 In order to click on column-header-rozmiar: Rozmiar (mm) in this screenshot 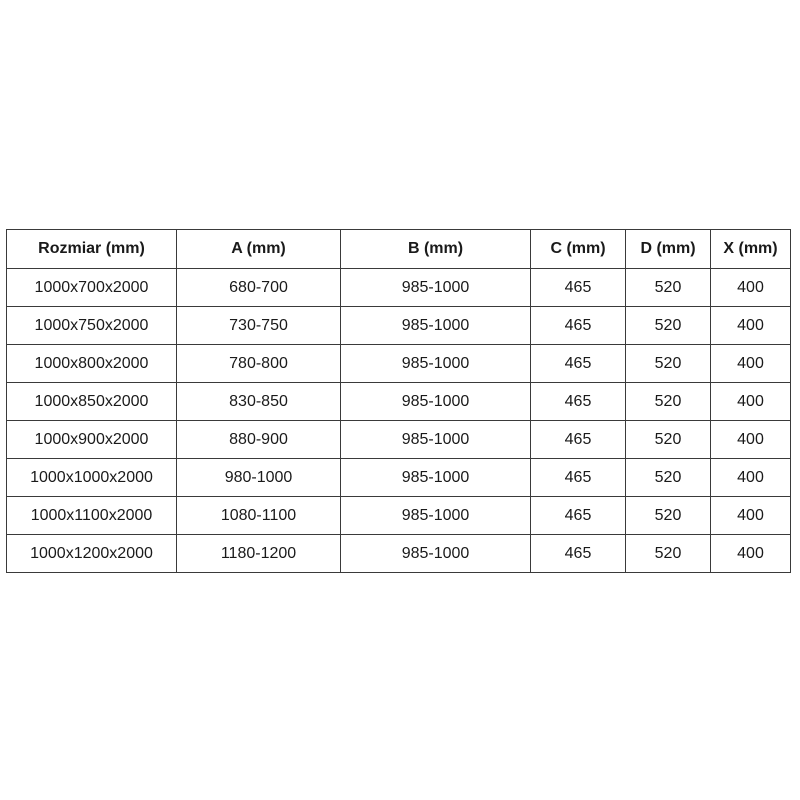, I will do `click(91, 249)`.